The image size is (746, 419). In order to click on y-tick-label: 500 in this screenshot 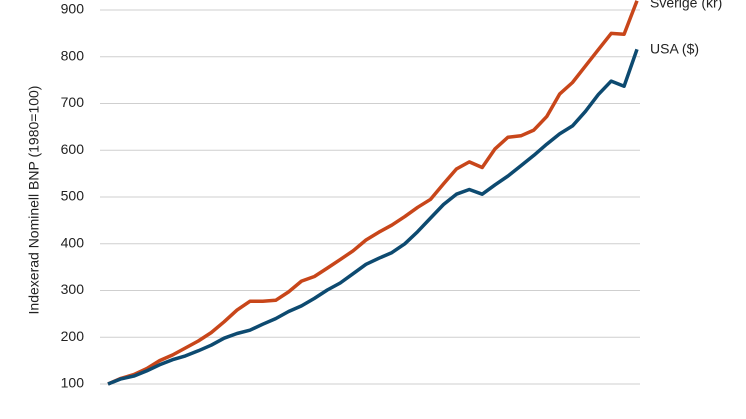, I will do `click(73, 196)`.